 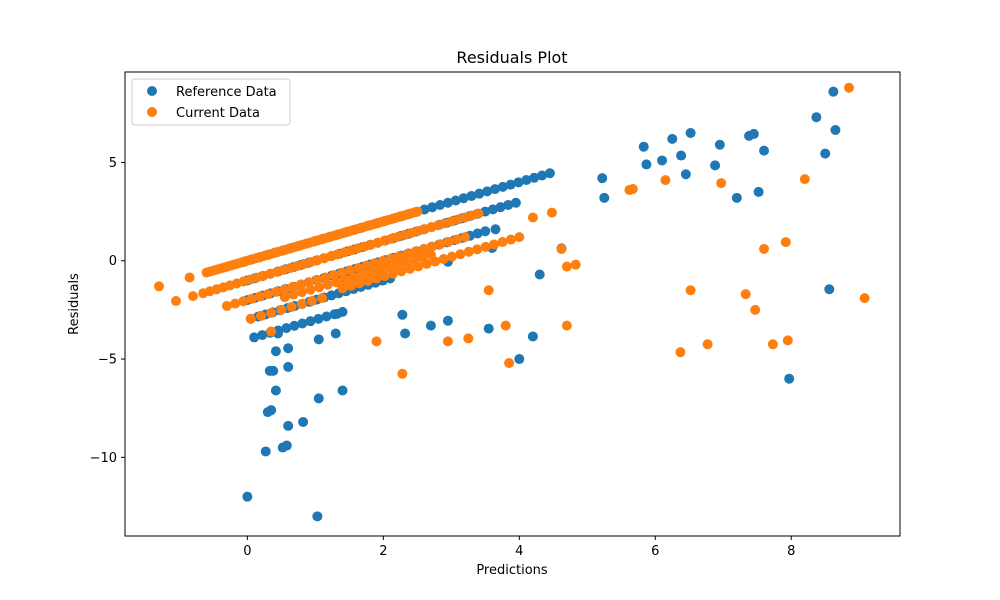 What do you see at coordinates (103, 458) in the screenshot?
I see `y-tick-label: −10` at bounding box center [103, 458].